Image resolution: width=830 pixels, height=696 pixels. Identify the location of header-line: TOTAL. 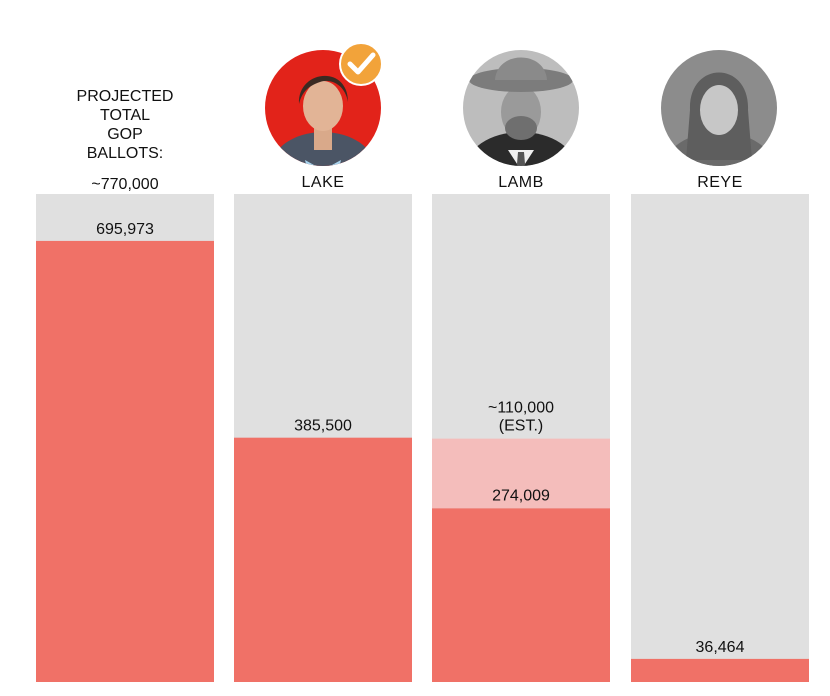
(125, 115).